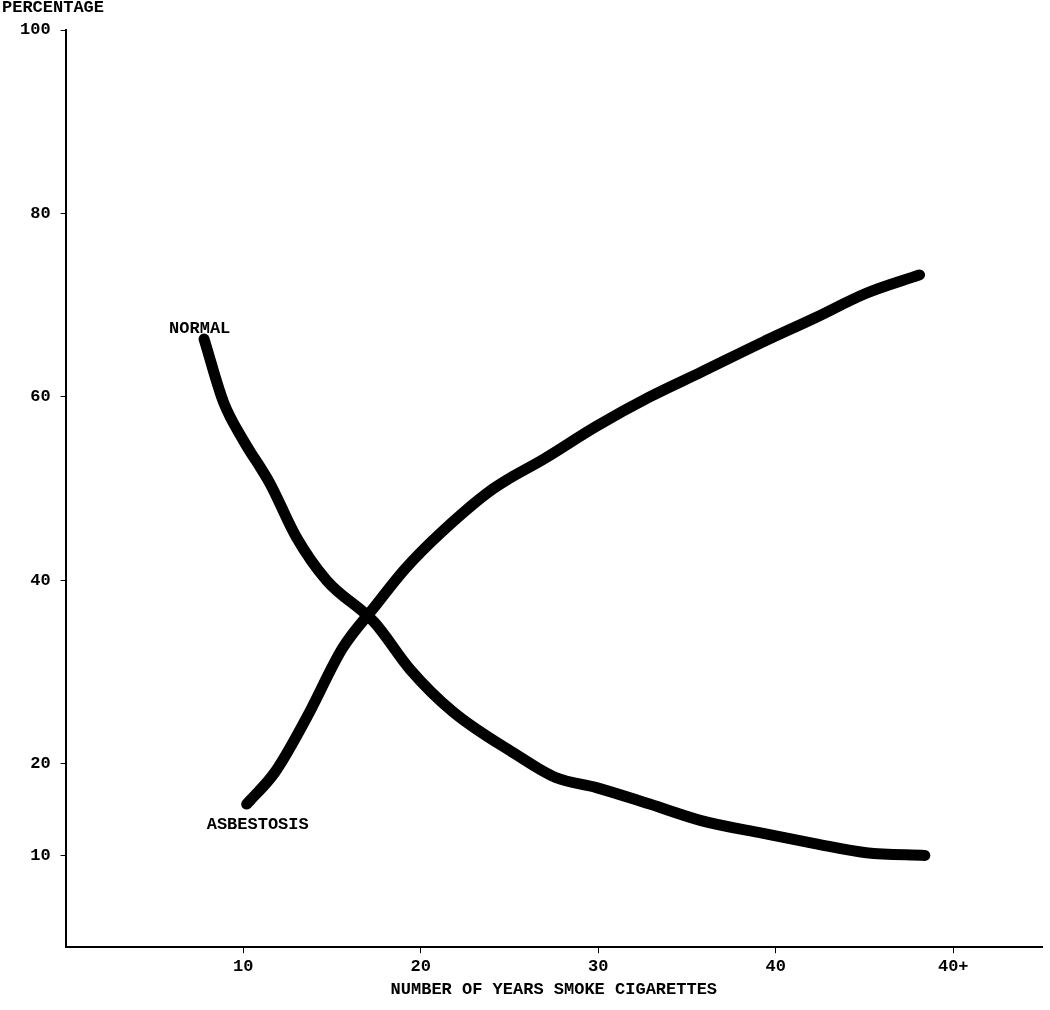 The height and width of the screenshot is (1010, 1050). What do you see at coordinates (40, 213) in the screenshot?
I see `y-tick-label: 80` at bounding box center [40, 213].